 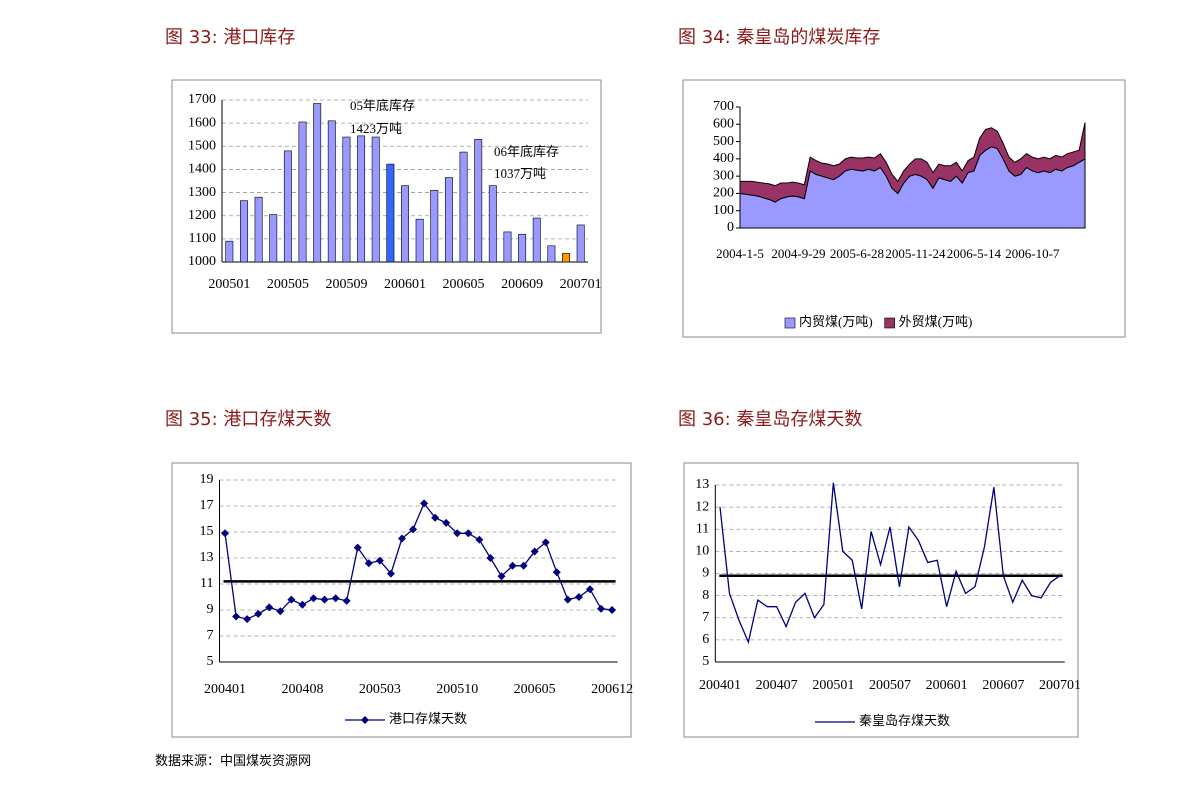 What do you see at coordinates (202, 261) in the screenshot?
I see `y-tick-label: 1000` at bounding box center [202, 261].